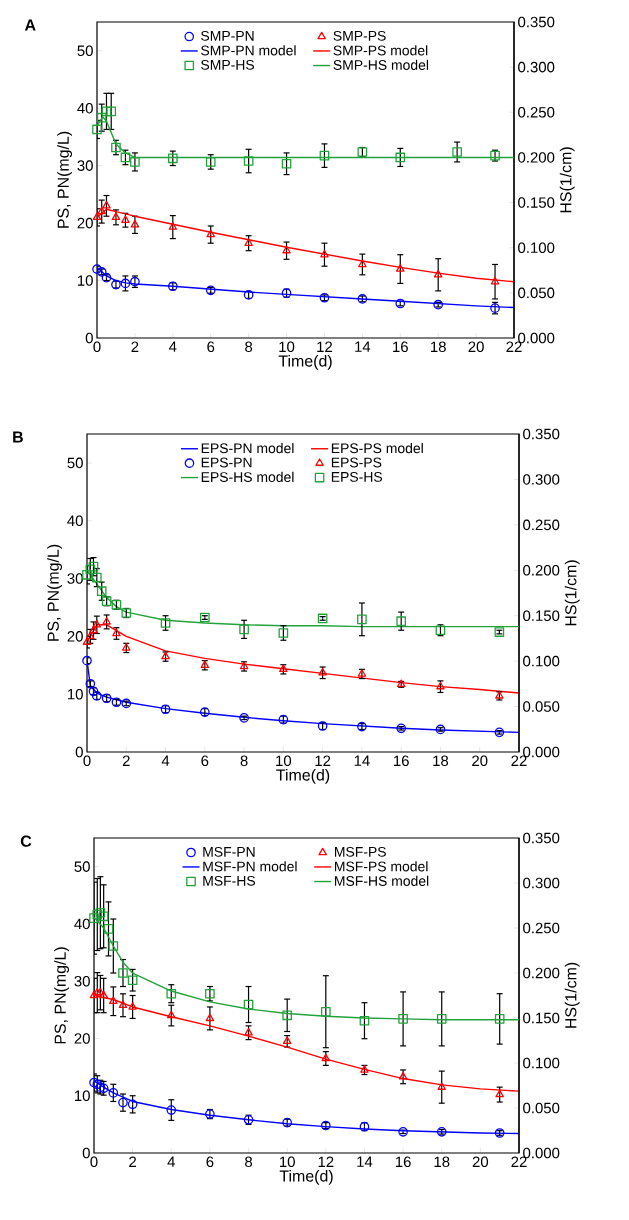 Image resolution: width=629 pixels, height=1220 pixels. What do you see at coordinates (382, 880) in the screenshot?
I see `legend-label: MSF-HS model` at bounding box center [382, 880].